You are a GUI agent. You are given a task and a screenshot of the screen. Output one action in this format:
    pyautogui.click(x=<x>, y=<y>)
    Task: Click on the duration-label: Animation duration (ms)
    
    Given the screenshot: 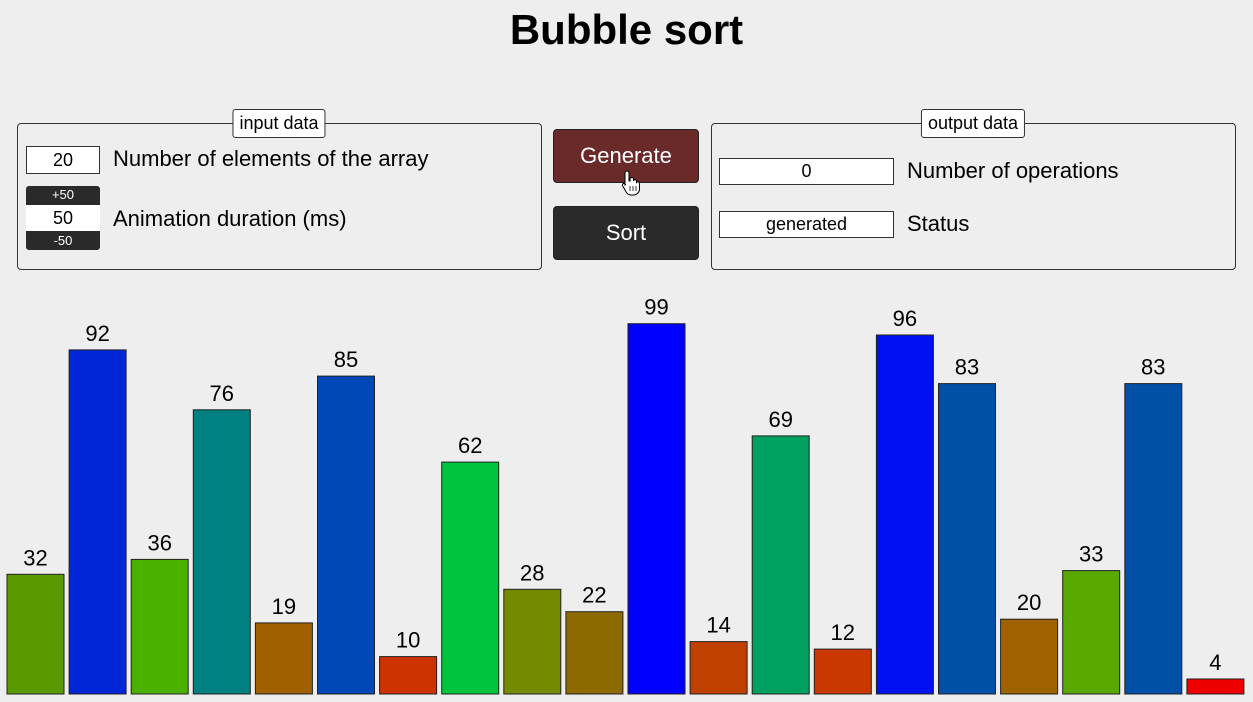 What is the action you would take?
    pyautogui.click(x=230, y=218)
    